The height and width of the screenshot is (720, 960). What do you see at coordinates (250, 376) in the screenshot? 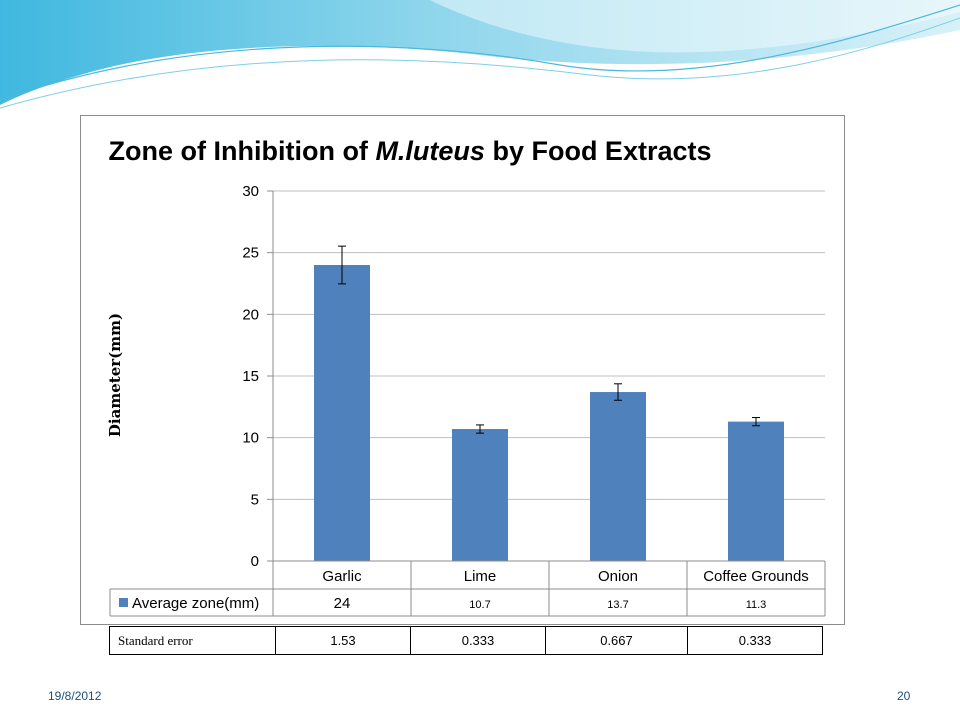
I see `y-tick-label: 15` at bounding box center [250, 376].